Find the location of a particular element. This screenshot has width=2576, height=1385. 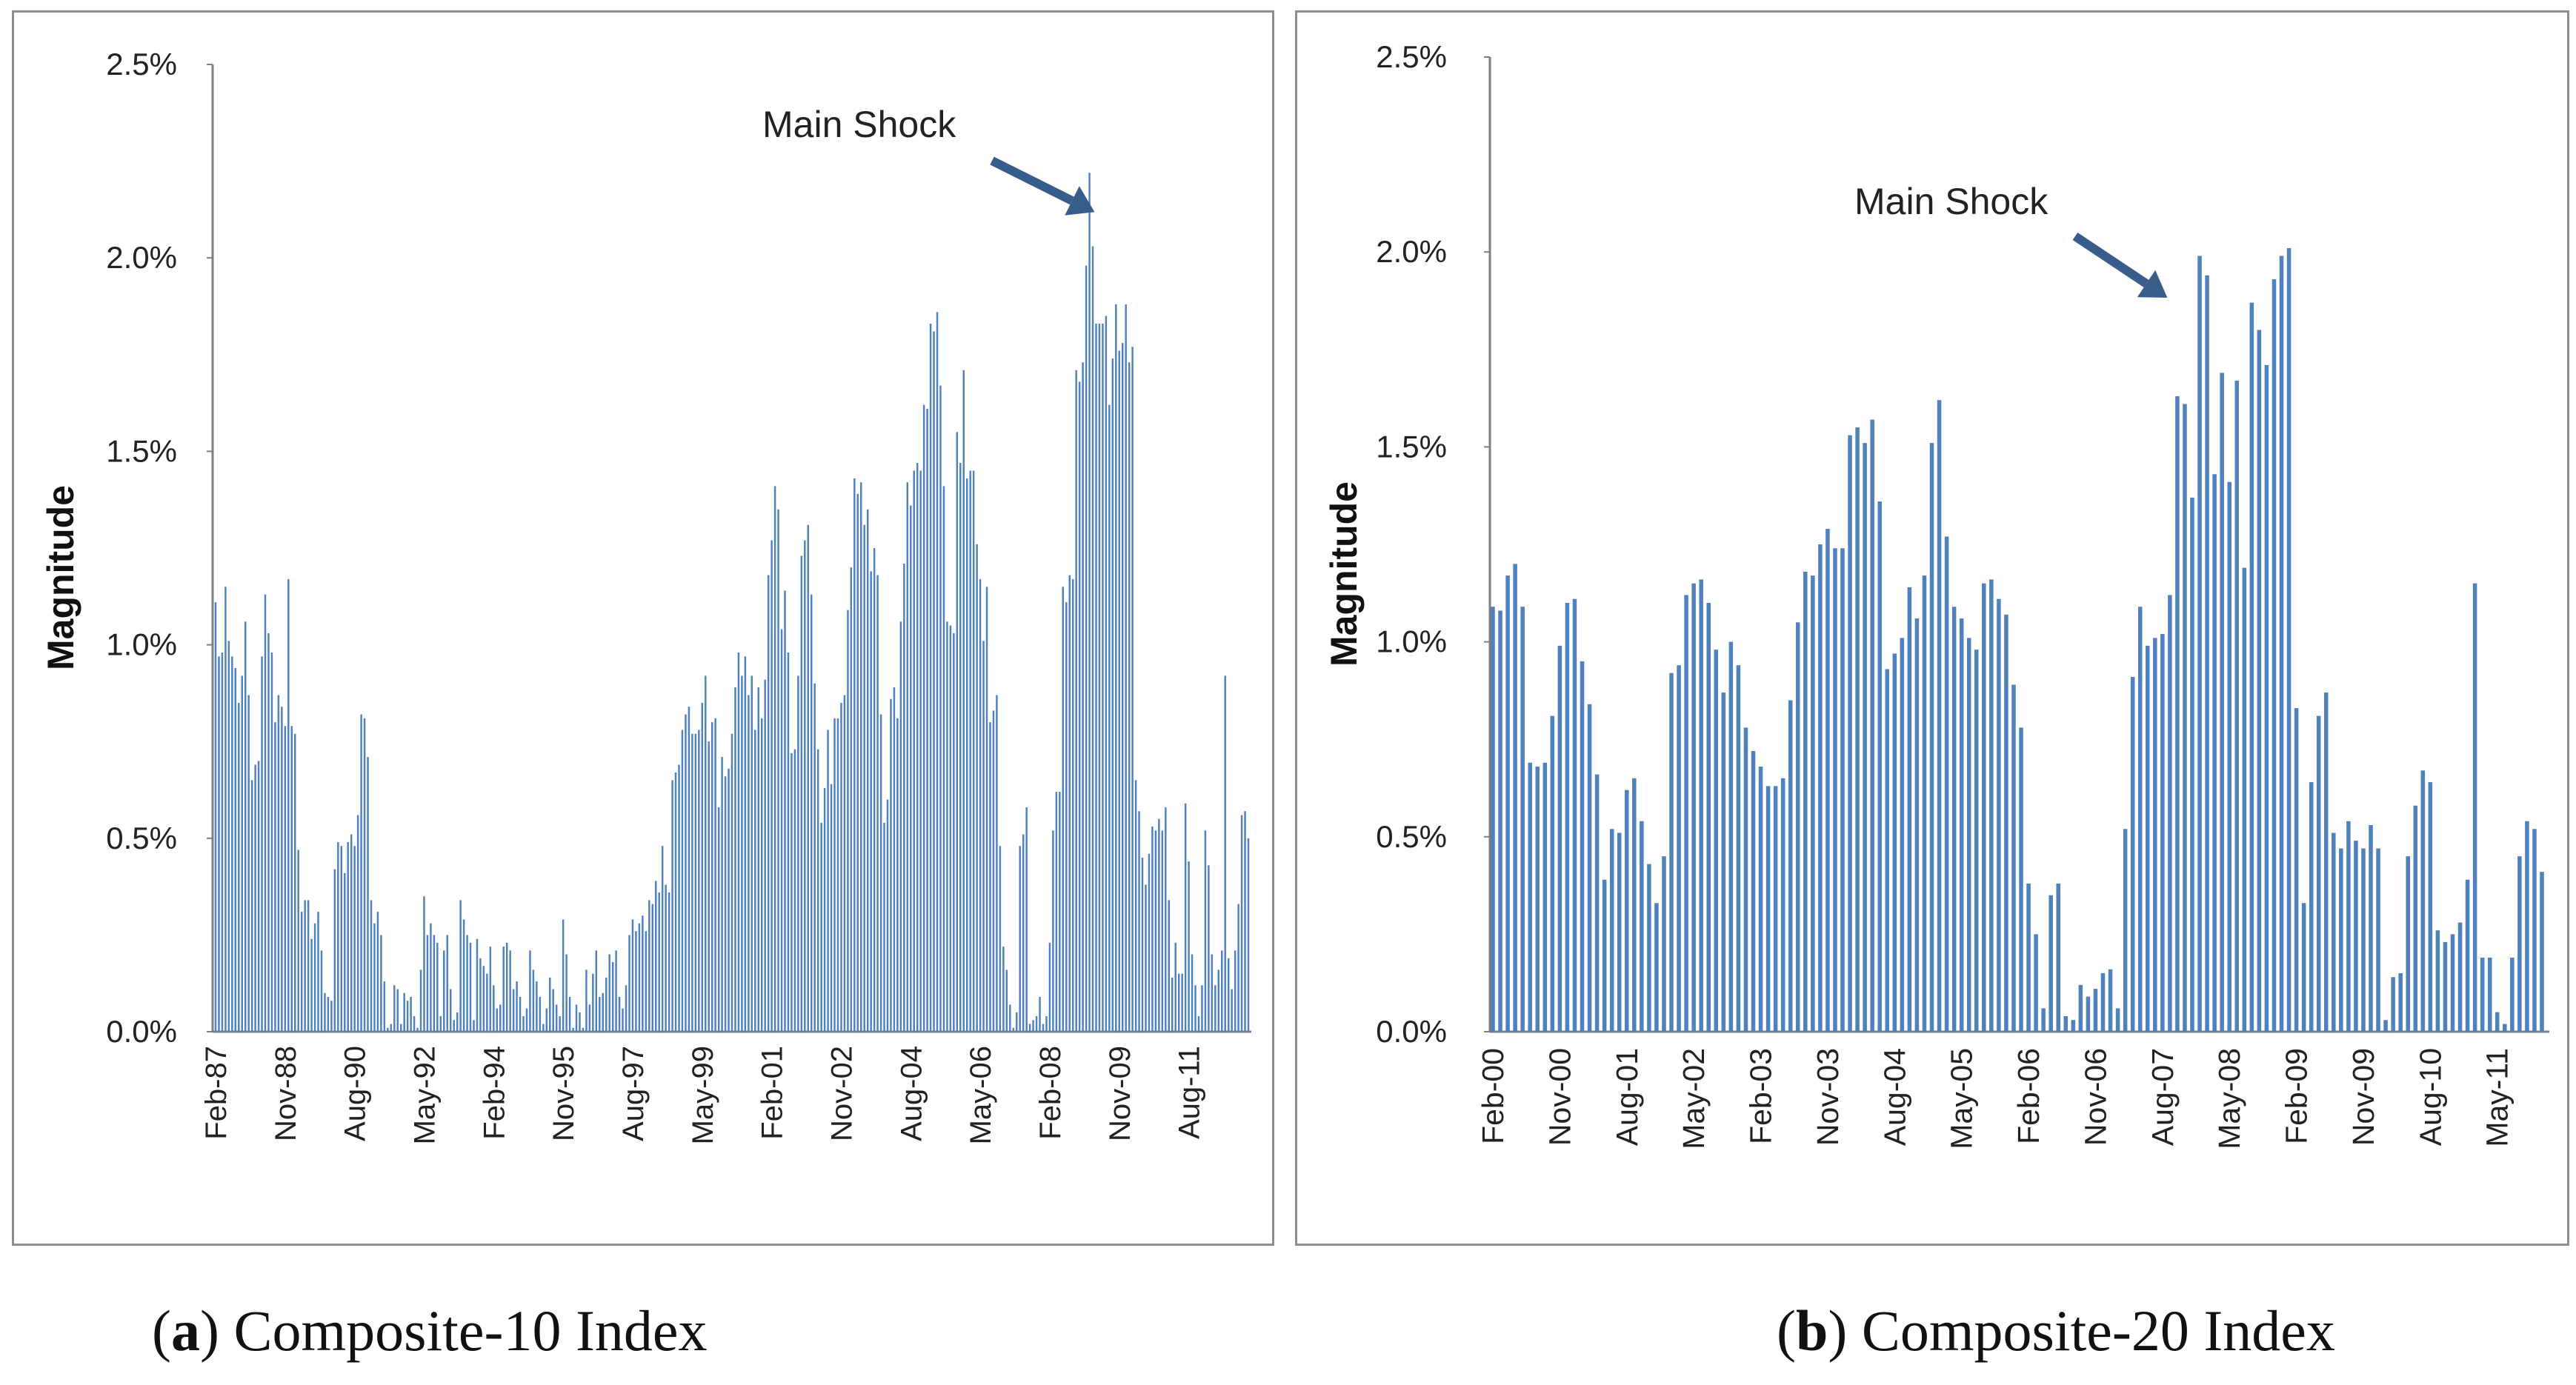

x-tick-label: Nov-03 is located at coordinates (1828, 1097).